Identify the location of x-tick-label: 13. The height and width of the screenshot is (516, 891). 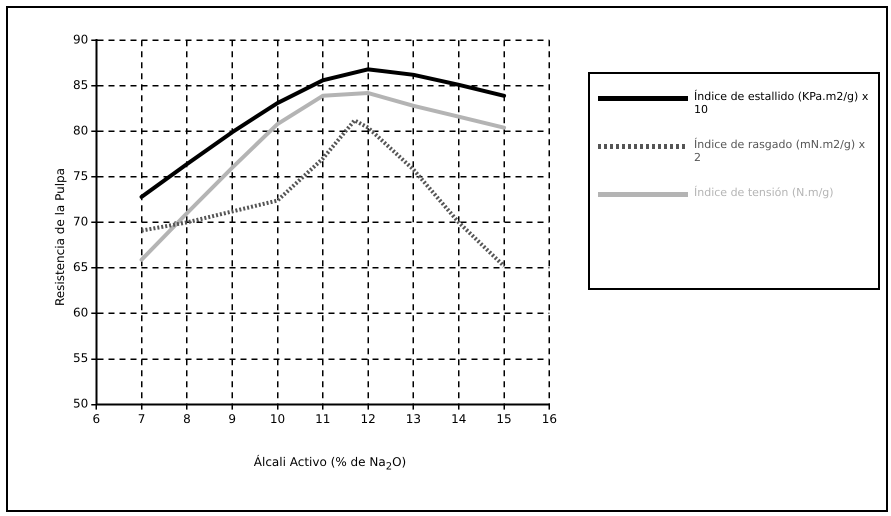
(414, 419).